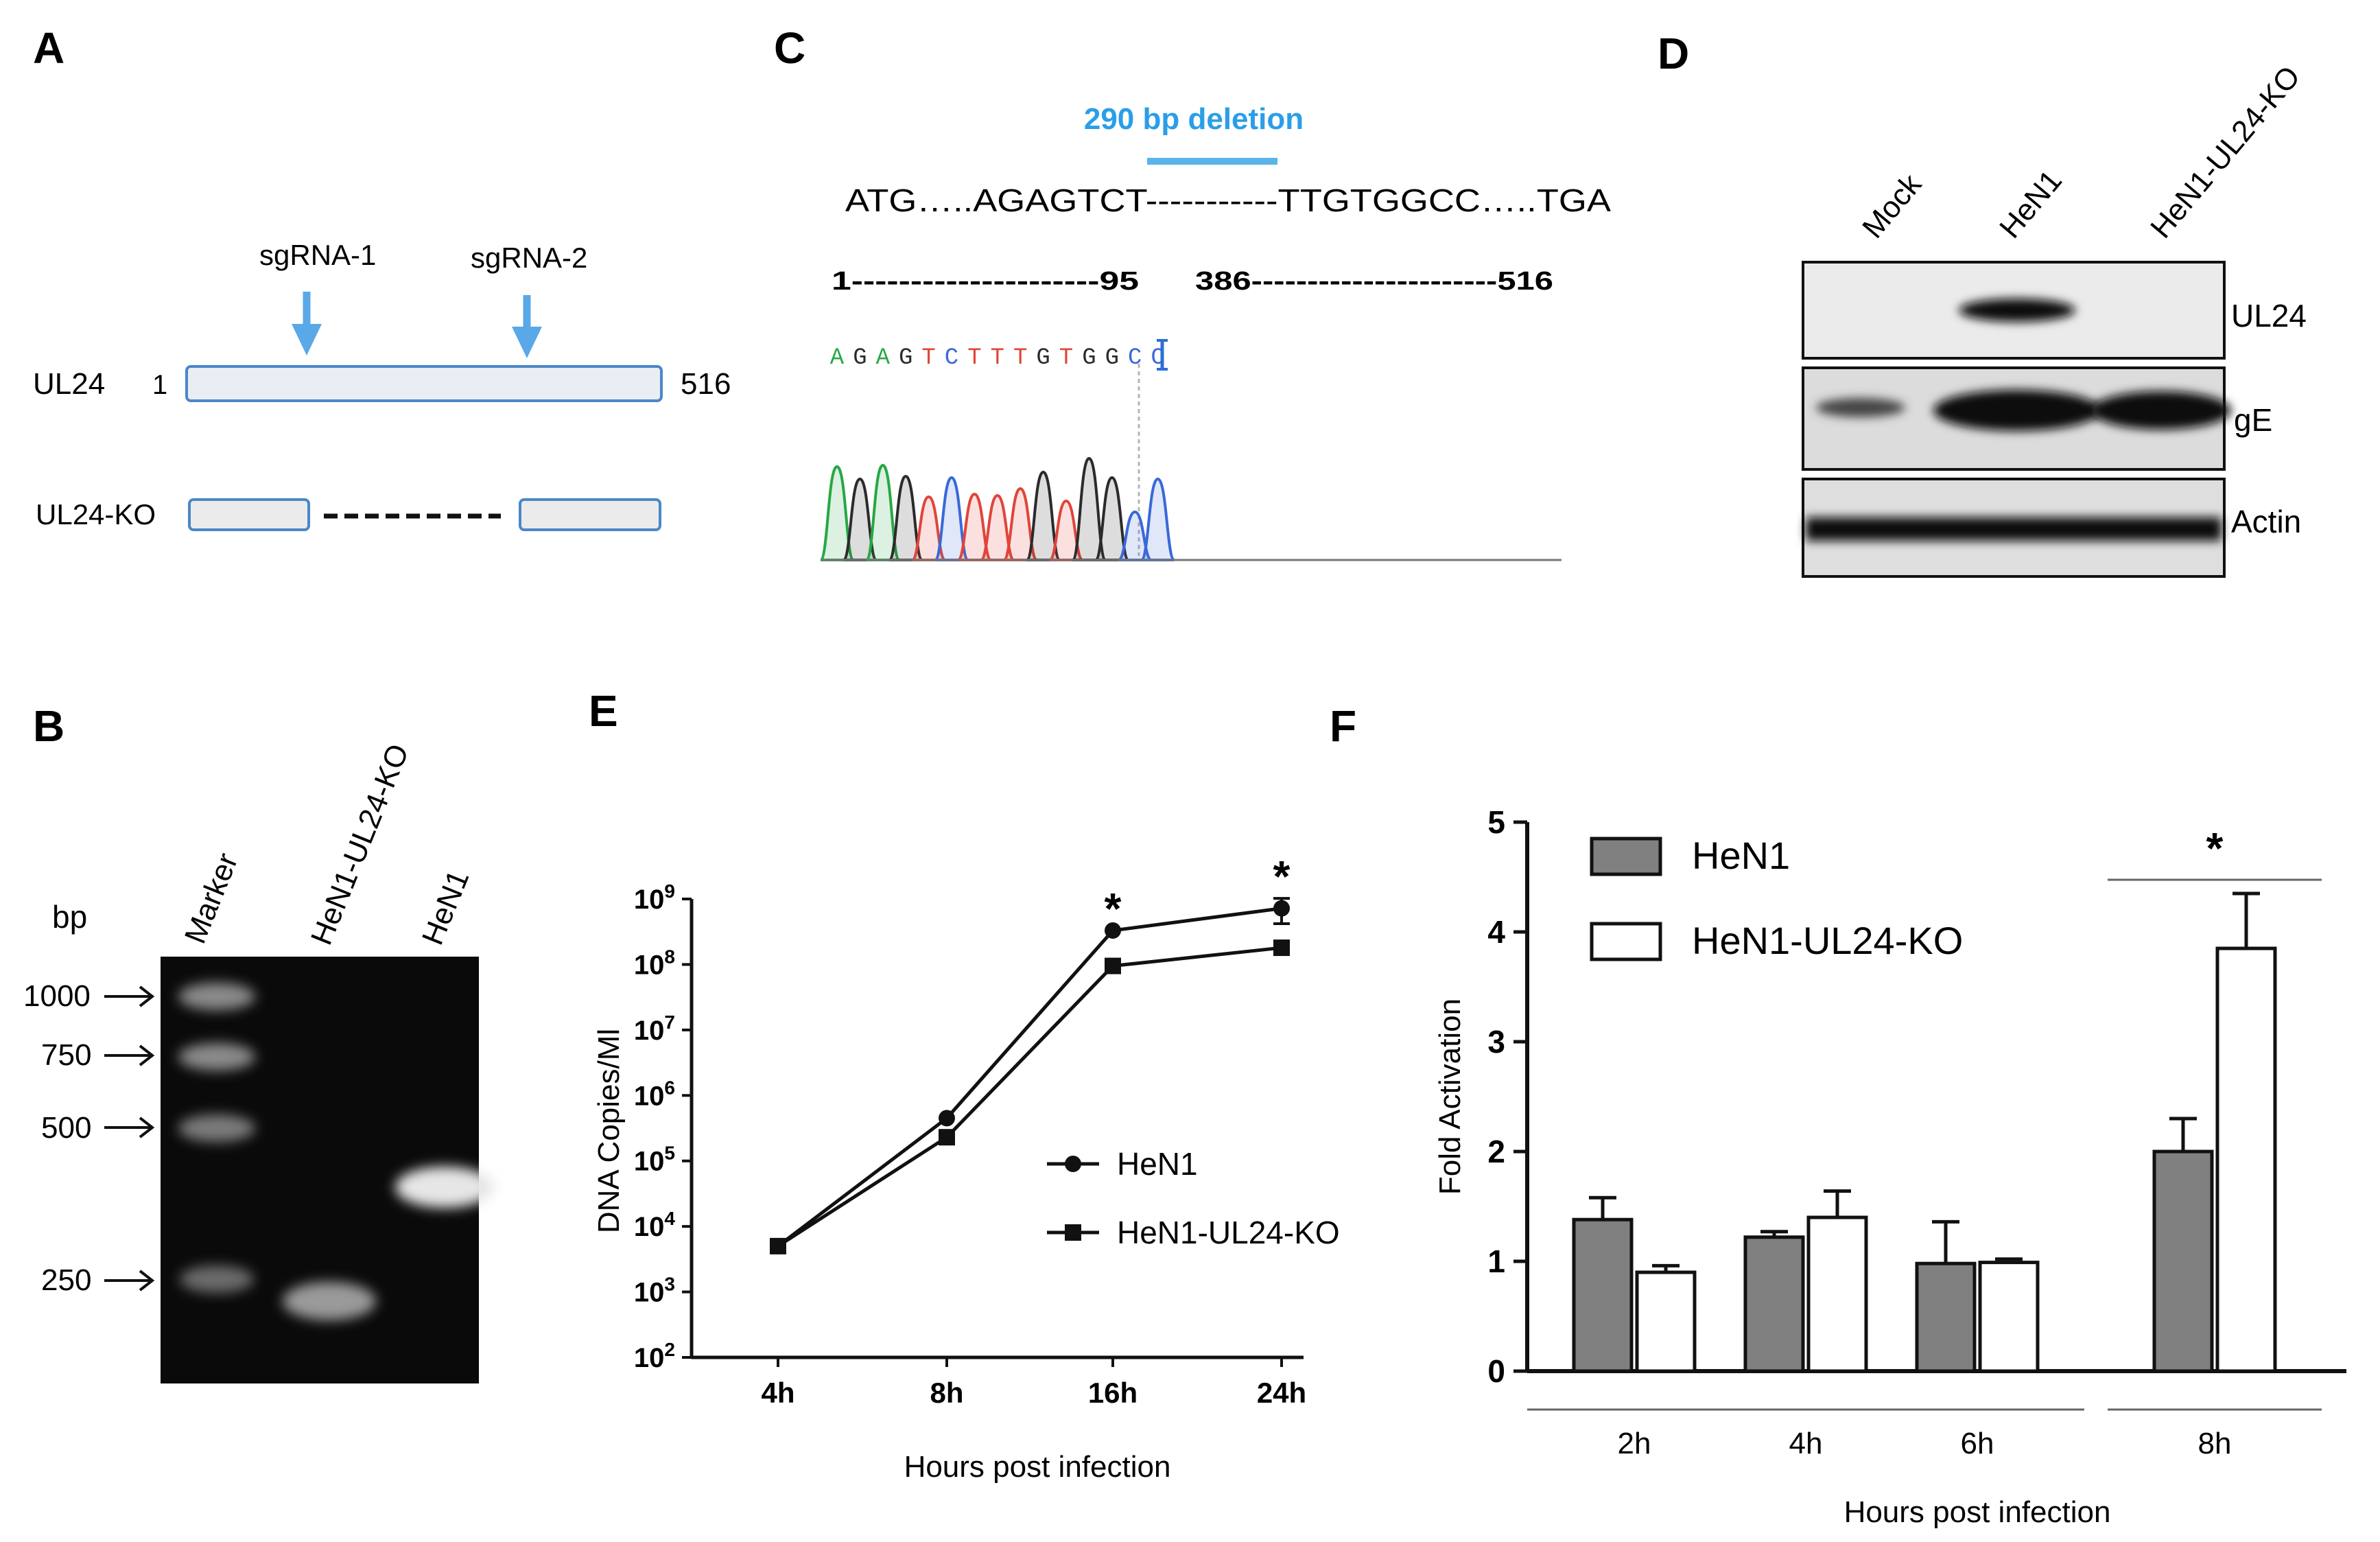 The width and height of the screenshot is (2380, 1542). What do you see at coordinates (382, 277) in the screenshot?
I see `panel-a: A sgRNA-1 sgRNA-2 UL24 1 516 UL24-KO` at bounding box center [382, 277].